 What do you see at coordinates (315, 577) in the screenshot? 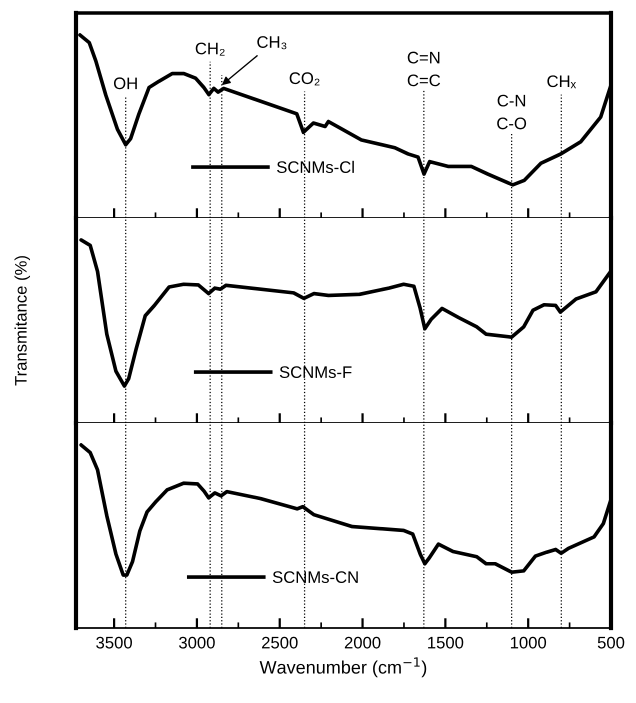
I see `legend-label: SCNMs-CN` at bounding box center [315, 577].